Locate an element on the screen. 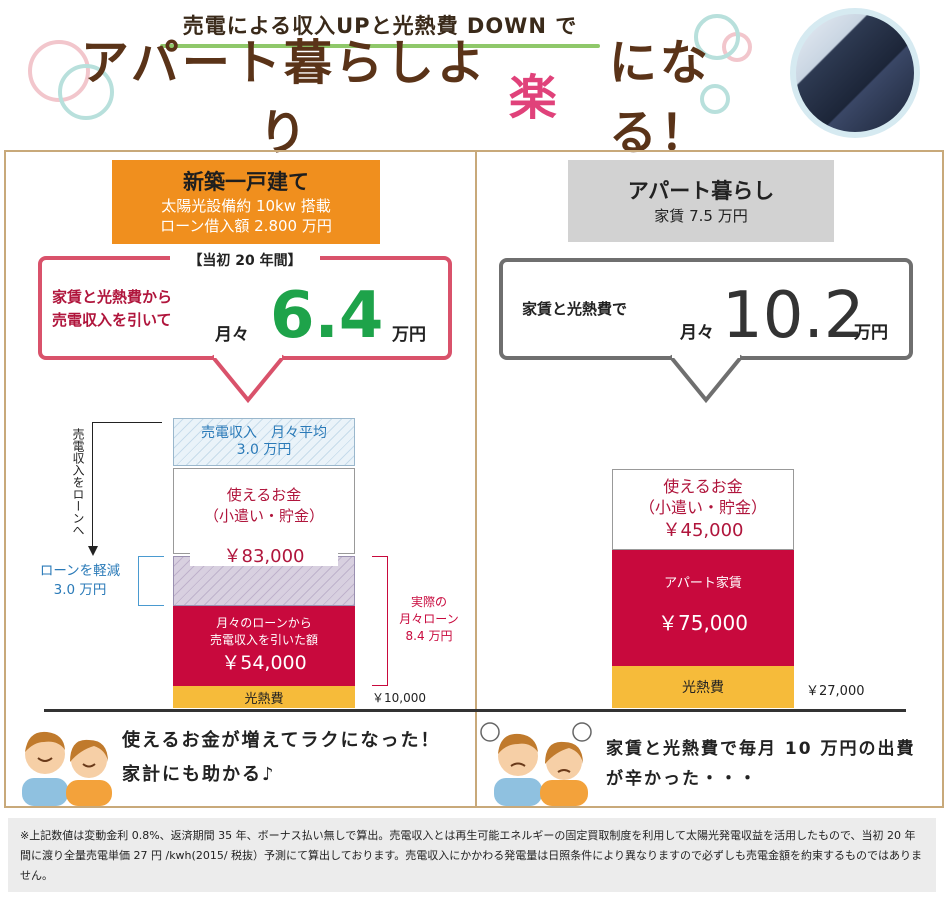  main-heading-part1: アパート暮らしより is located at coordinates (284, 98).